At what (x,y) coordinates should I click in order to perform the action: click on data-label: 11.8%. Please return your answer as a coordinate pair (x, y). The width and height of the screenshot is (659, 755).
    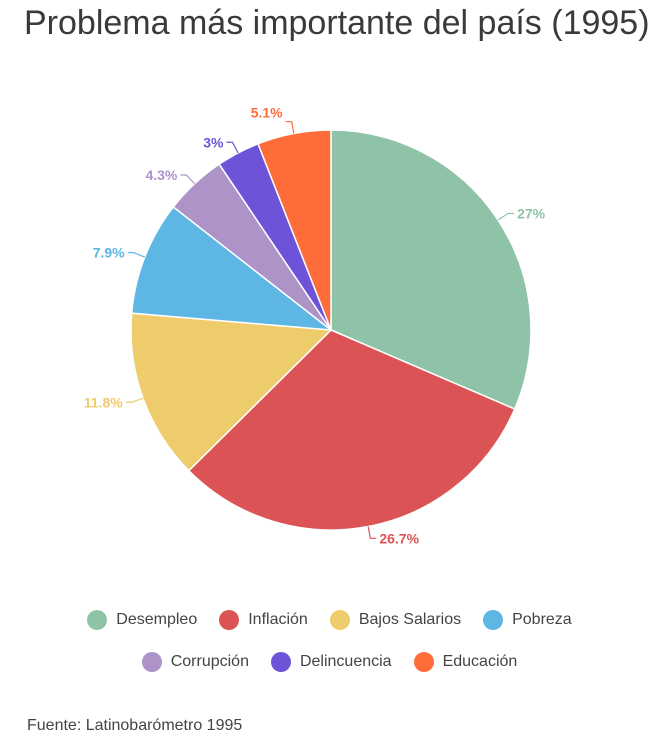
    Looking at the image, I should click on (103, 402).